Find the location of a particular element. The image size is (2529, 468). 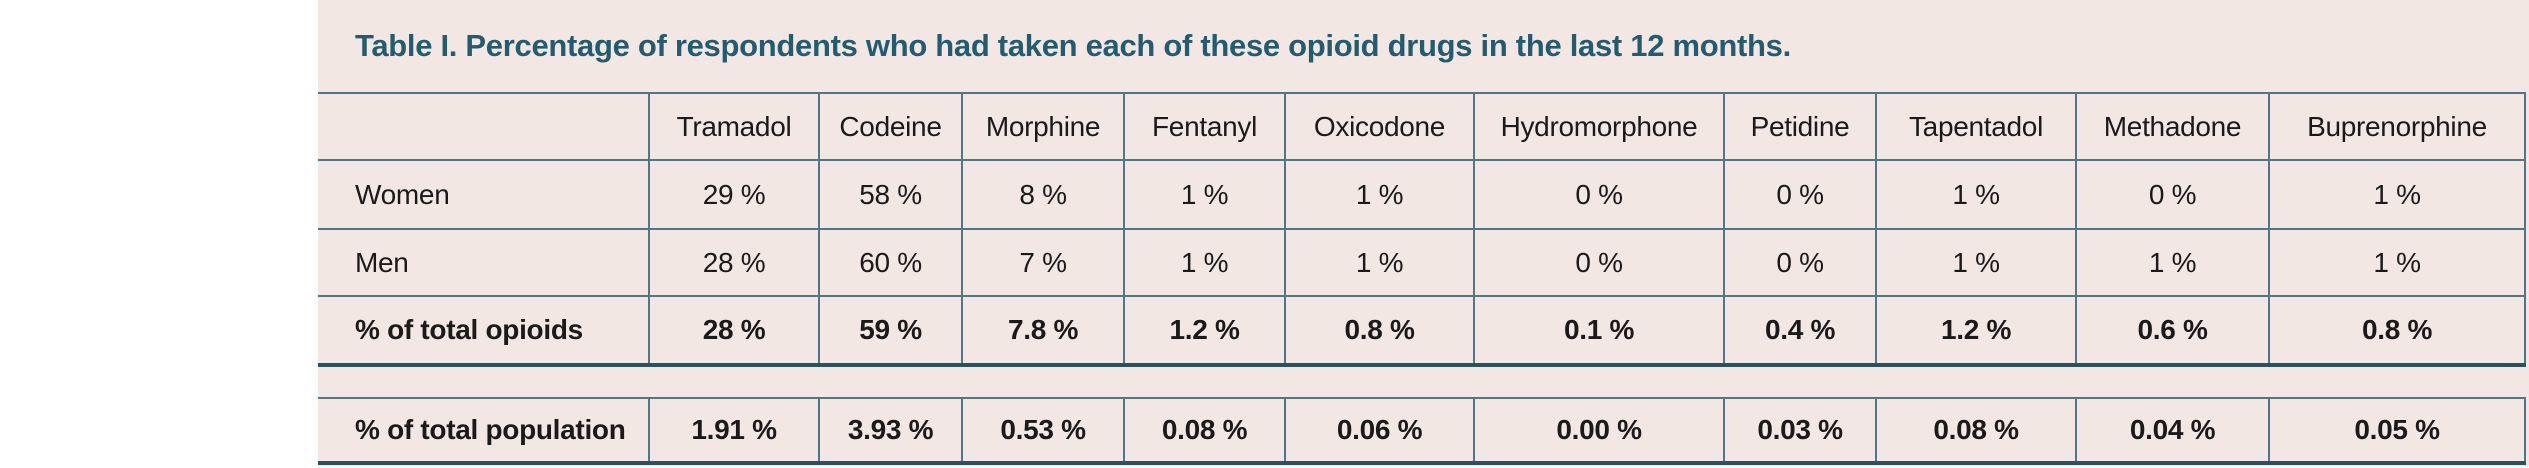

column-header-tapentadol: Tapentadol is located at coordinates (1975, 126).